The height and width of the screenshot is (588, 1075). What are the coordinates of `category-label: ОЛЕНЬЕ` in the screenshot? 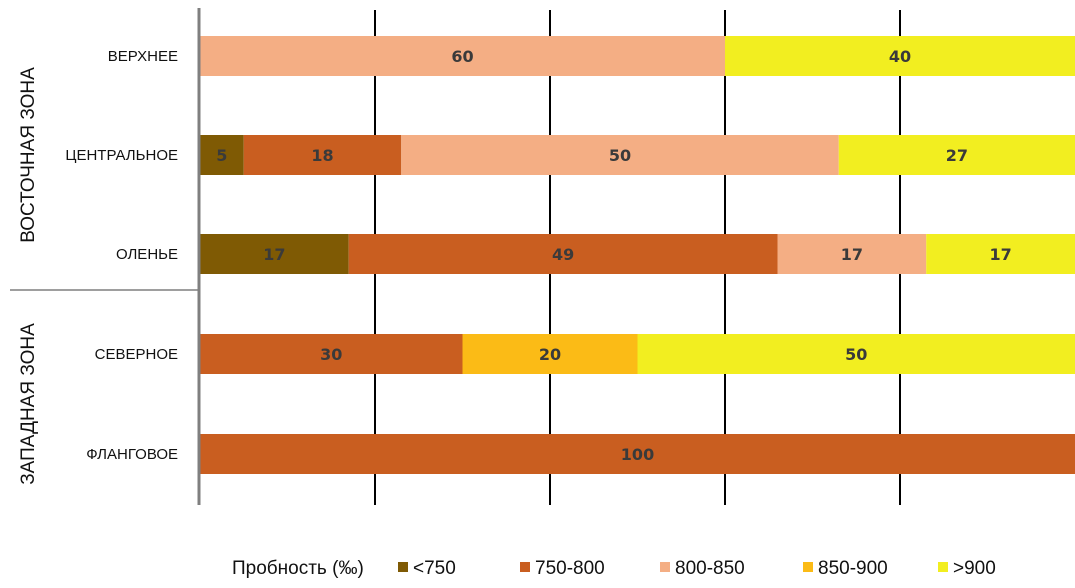 It's located at (147, 254).